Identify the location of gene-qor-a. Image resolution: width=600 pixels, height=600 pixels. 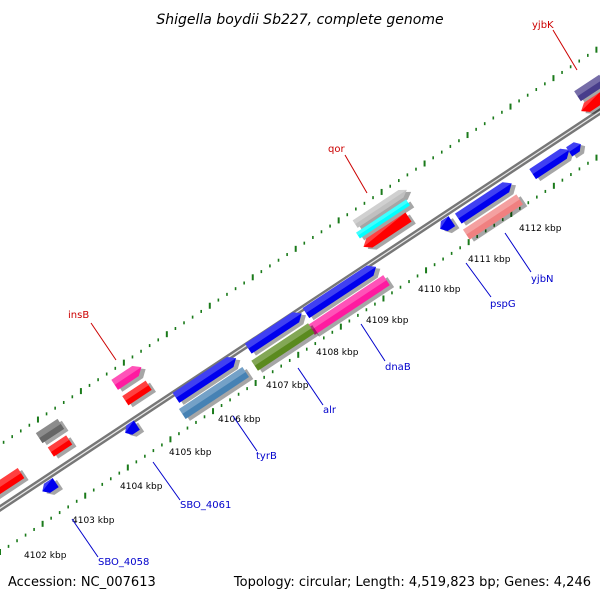
(382, 209).